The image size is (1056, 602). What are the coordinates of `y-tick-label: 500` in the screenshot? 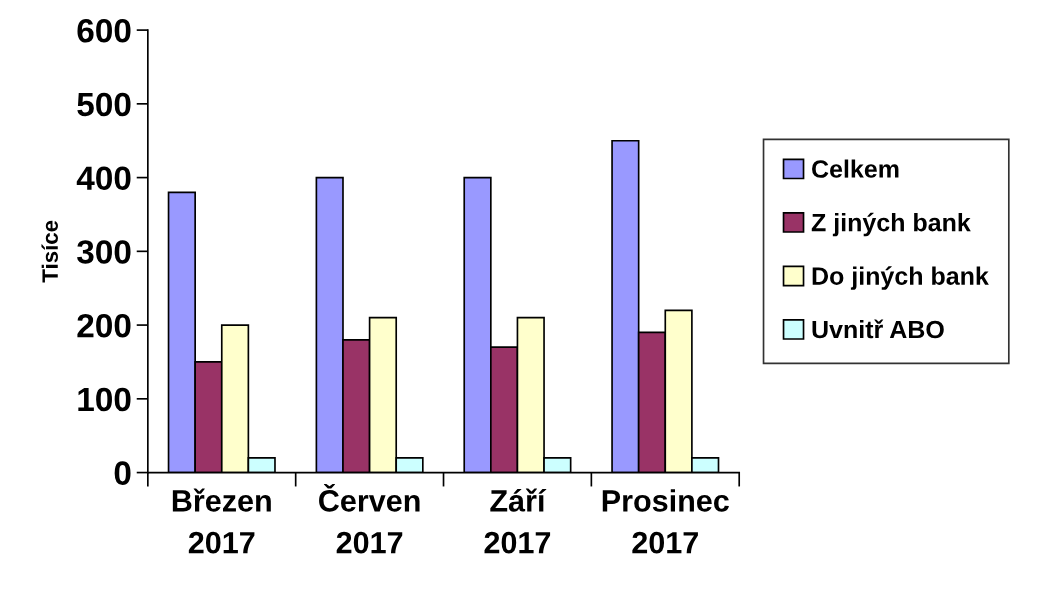 It's located at (104, 104).